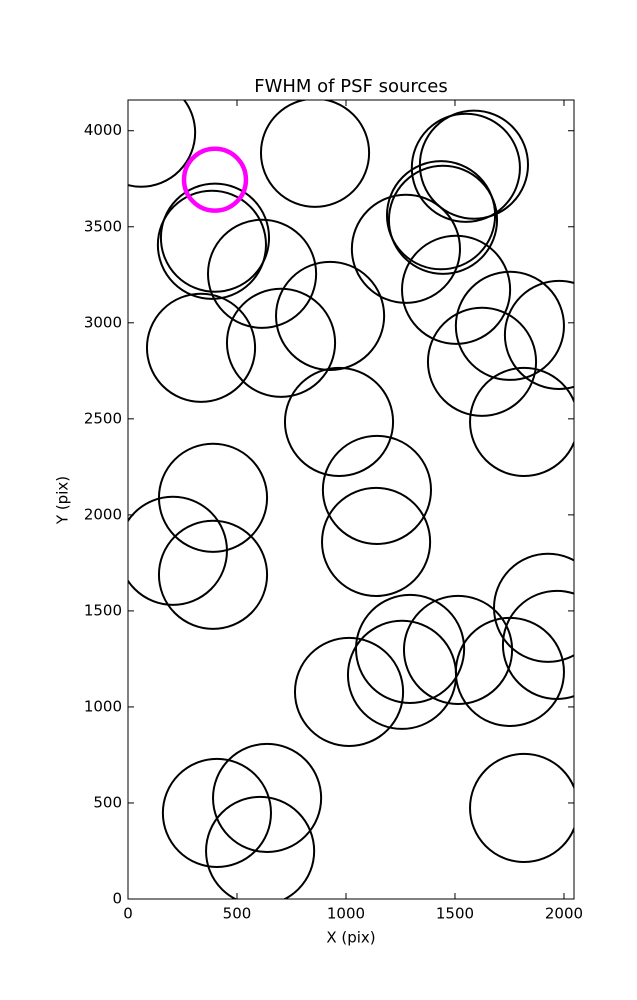  What do you see at coordinates (128, 914) in the screenshot?
I see `x-tick-label: 0` at bounding box center [128, 914].